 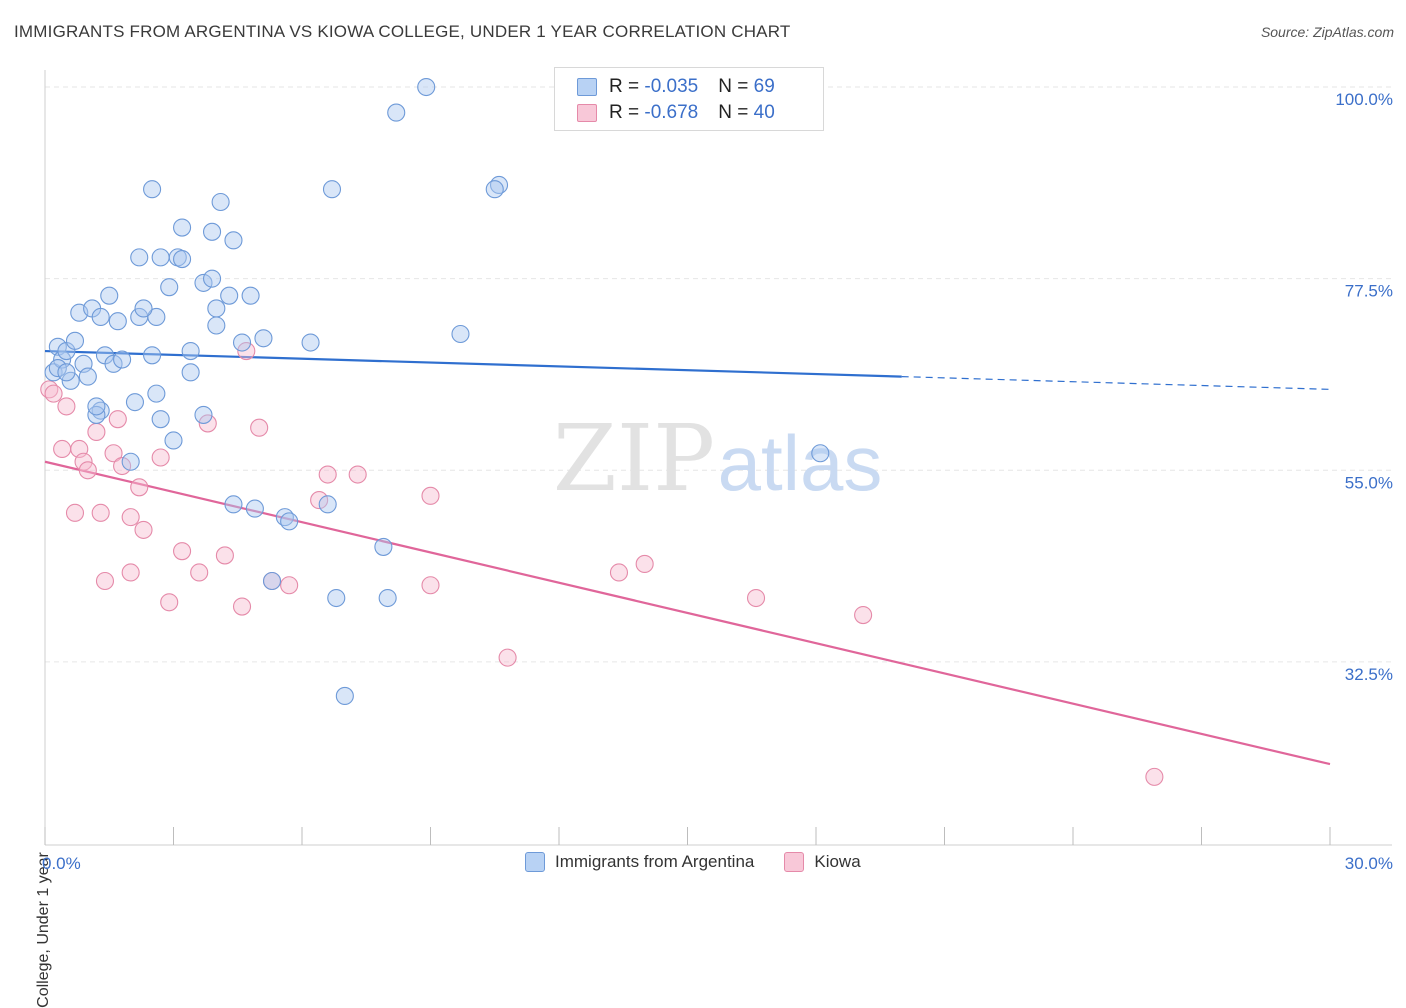 I want to click on r-value-kiowa: -0.678, so click(x=671, y=112).